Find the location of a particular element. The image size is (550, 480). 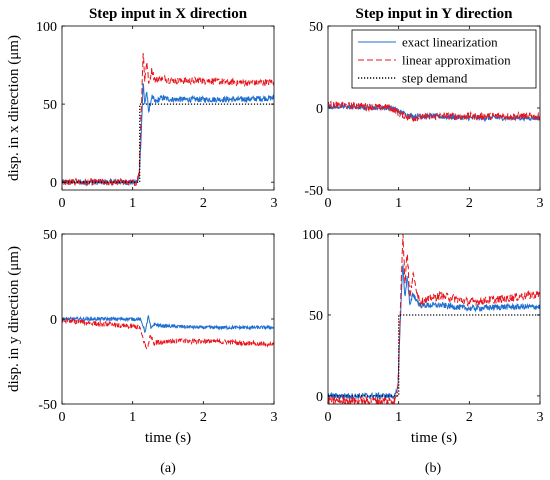

panel-title: Step input in Y direction is located at coordinates (435, 14).